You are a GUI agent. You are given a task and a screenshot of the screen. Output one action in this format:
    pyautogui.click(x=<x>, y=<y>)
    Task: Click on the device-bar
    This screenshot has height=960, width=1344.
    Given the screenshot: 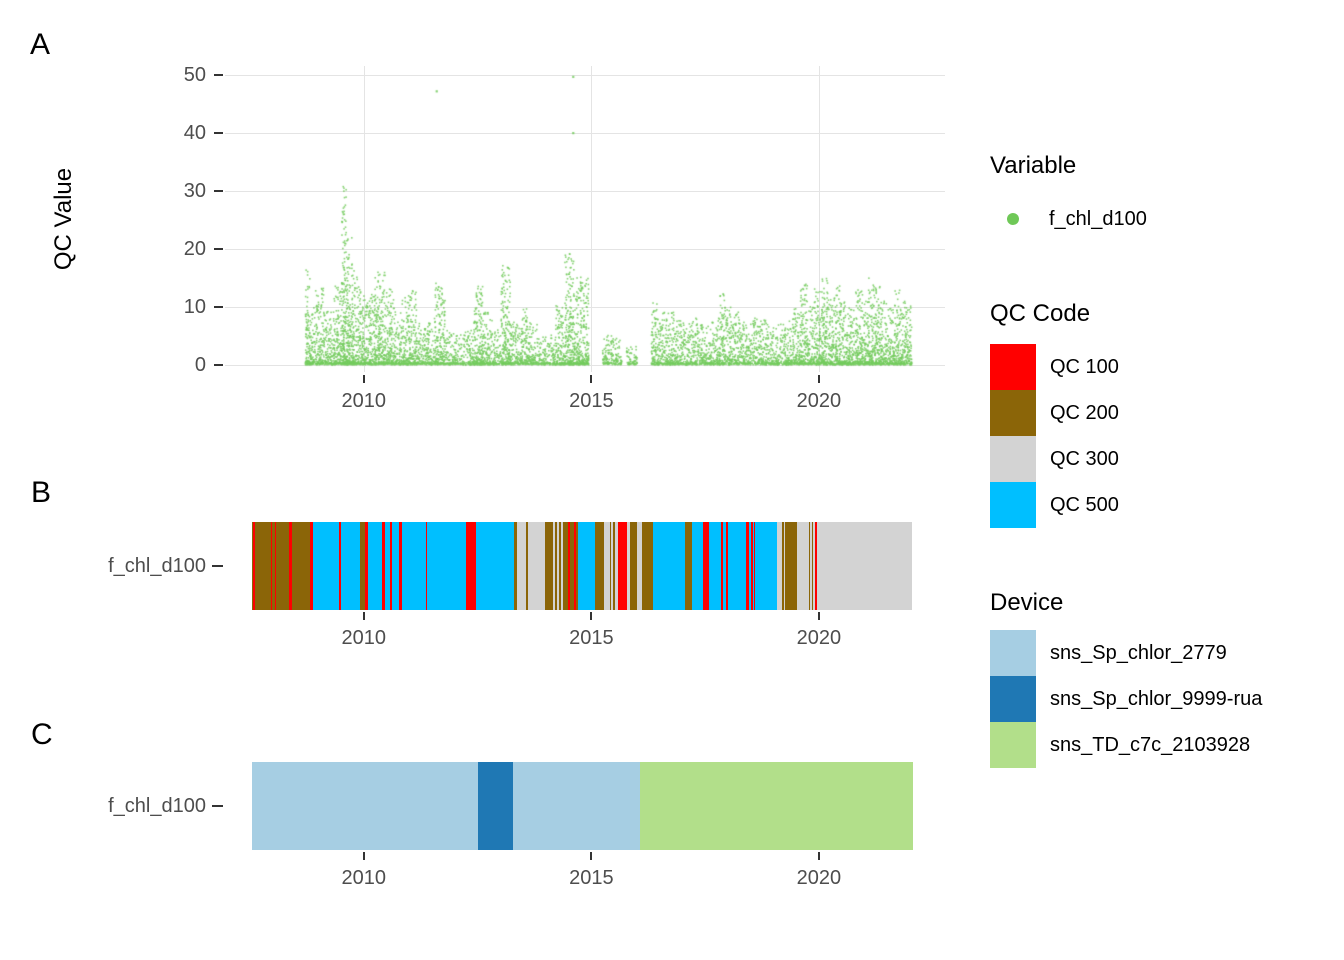 What is the action you would take?
    pyautogui.click(x=582, y=806)
    